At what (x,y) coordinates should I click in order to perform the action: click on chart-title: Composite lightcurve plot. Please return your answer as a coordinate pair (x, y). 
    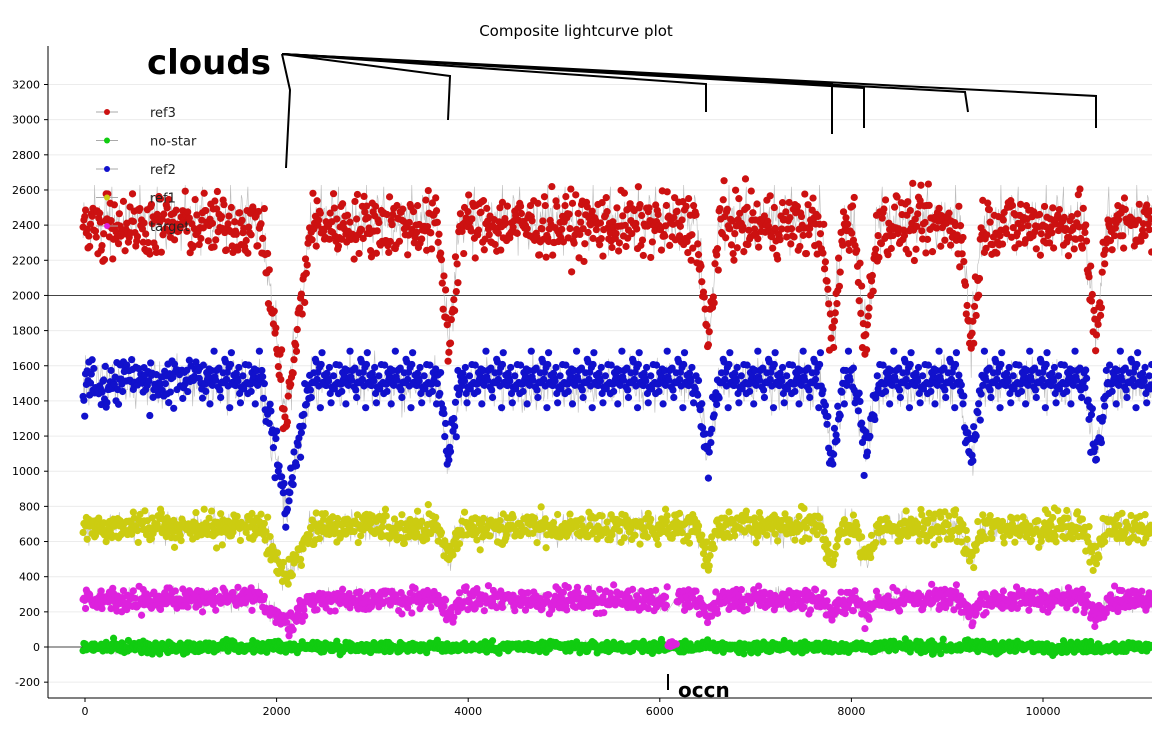
    Looking at the image, I should click on (576, 31).